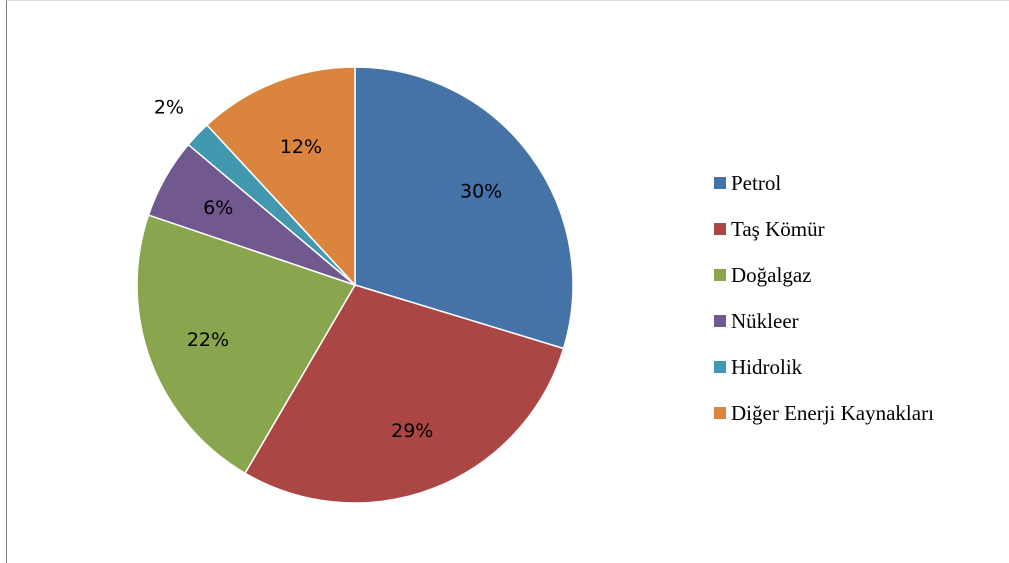 This screenshot has width=1009, height=563. Describe the element at coordinates (169, 107) in the screenshot. I see `data-label-hidrolik: 2%` at that location.